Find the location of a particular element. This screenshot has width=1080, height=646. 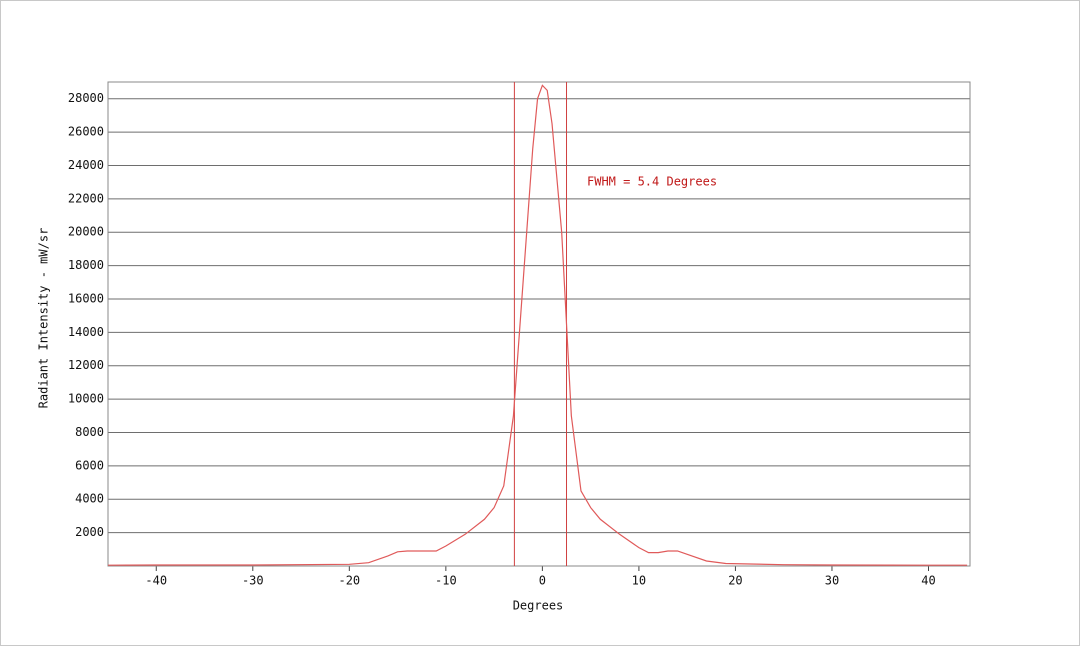

x-tick-label: 0 is located at coordinates (542, 581).